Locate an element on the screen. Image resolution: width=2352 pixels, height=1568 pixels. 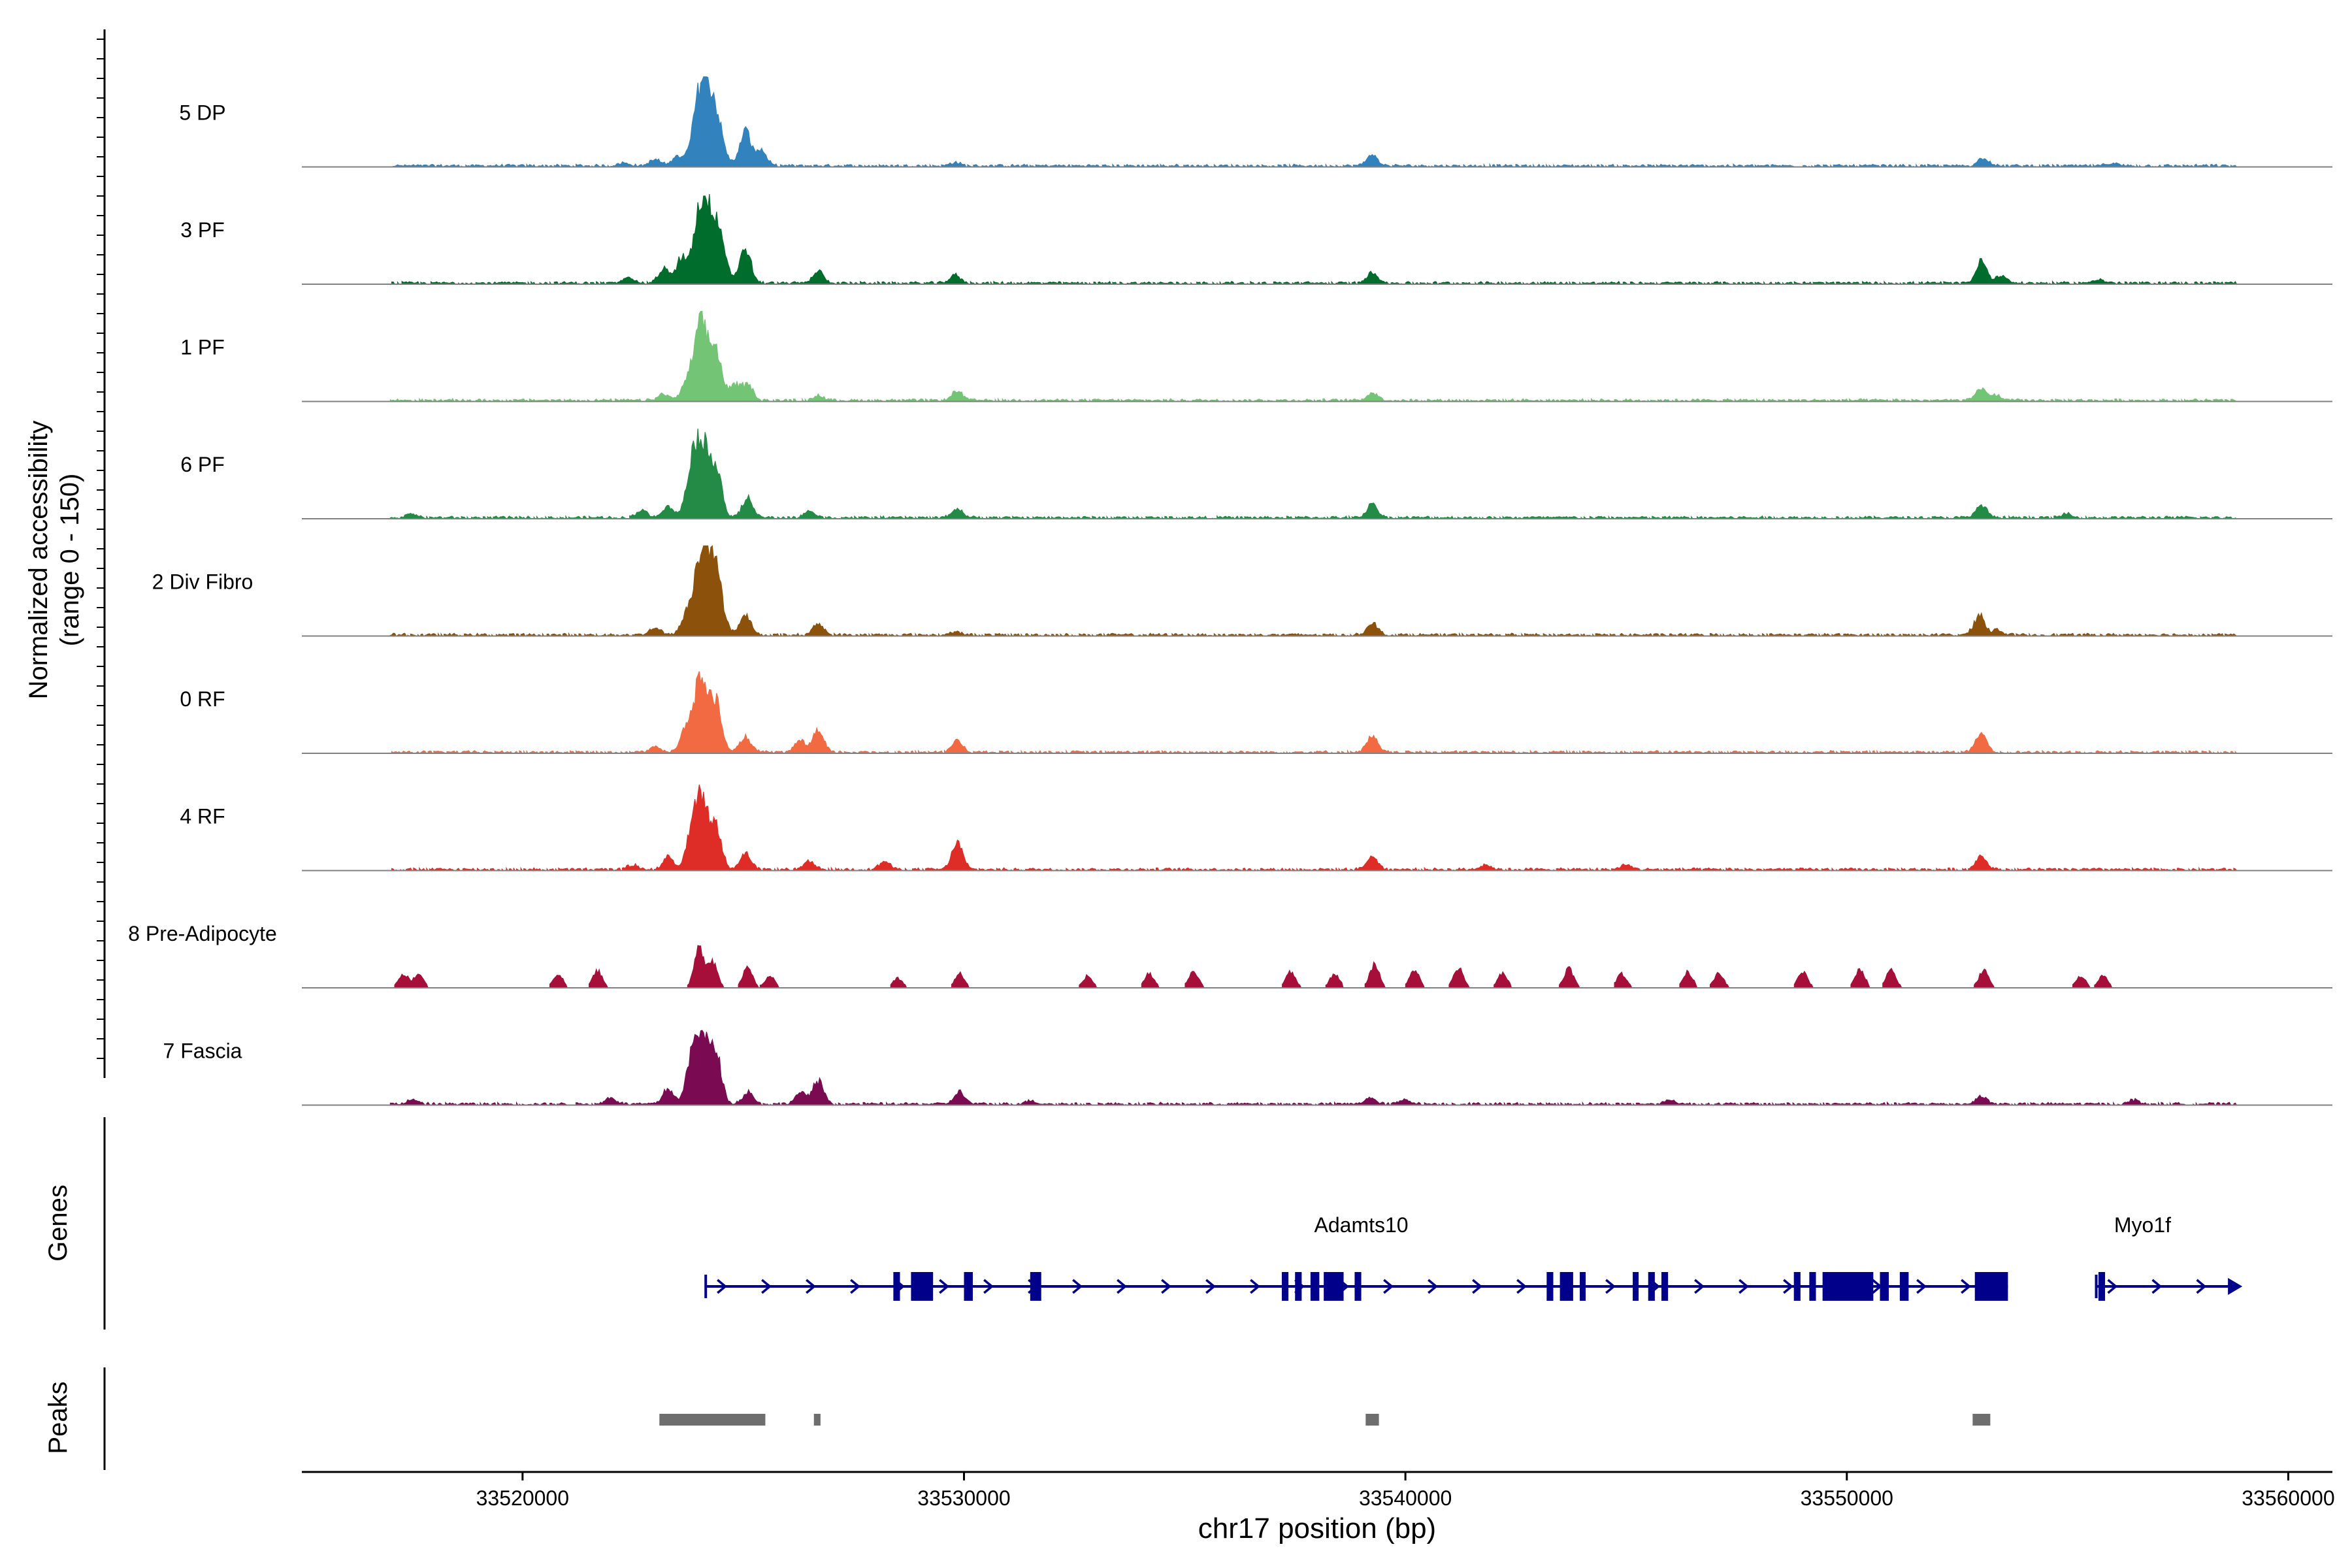
x-axis-label: chr17 position (bp) is located at coordinates (1317, 1528).